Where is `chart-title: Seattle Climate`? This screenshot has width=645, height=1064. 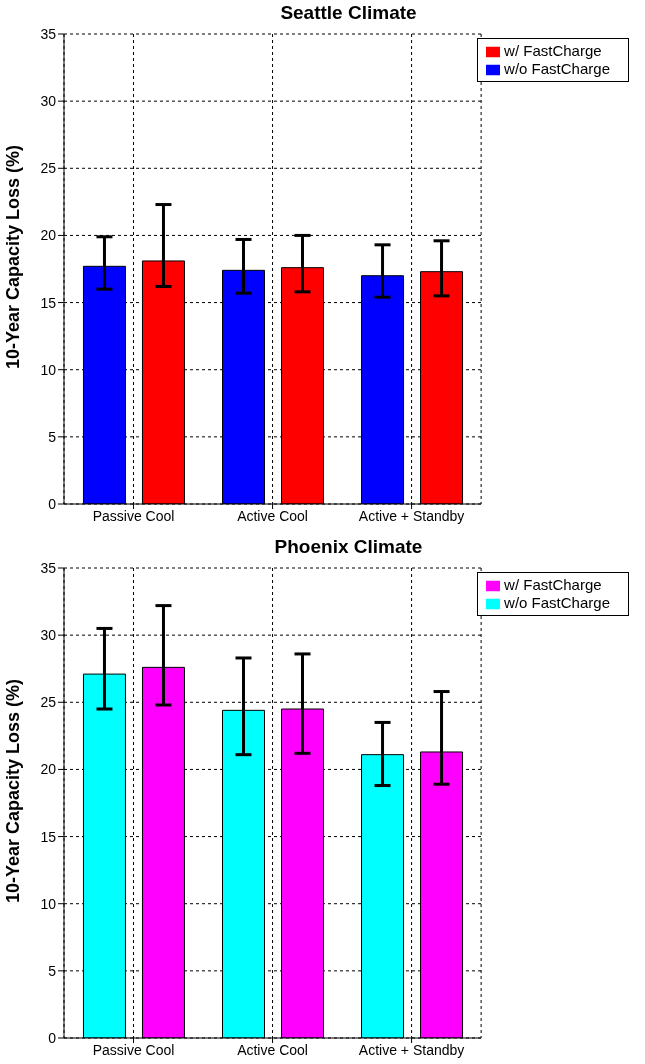 chart-title: Seattle Climate is located at coordinates (348, 13).